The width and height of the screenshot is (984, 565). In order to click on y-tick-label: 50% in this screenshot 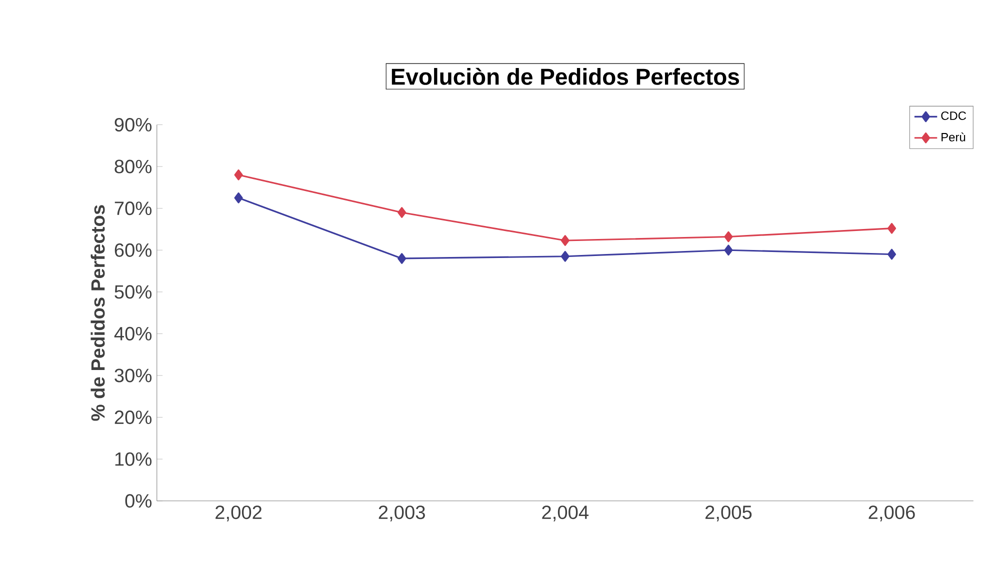, I will do `click(133, 292)`.